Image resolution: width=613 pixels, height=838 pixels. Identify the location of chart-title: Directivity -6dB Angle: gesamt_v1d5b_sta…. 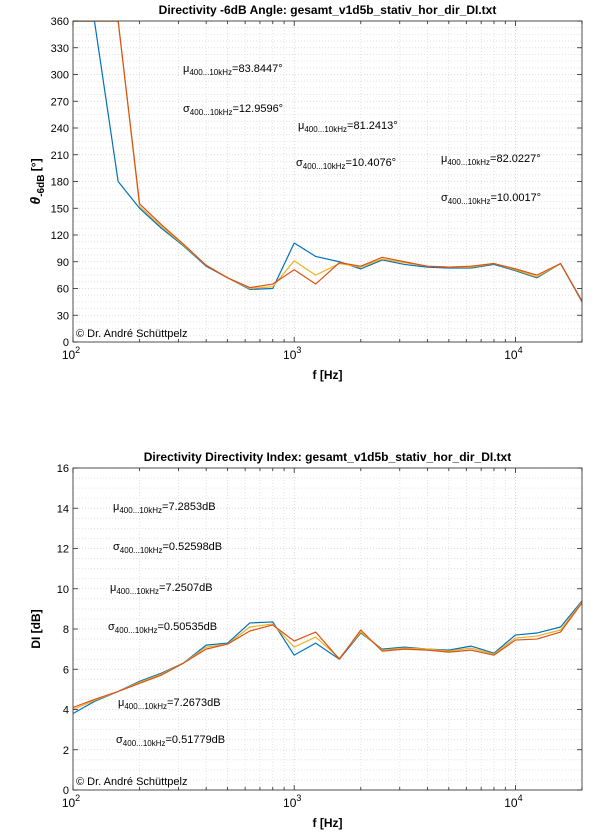
(328, 10).